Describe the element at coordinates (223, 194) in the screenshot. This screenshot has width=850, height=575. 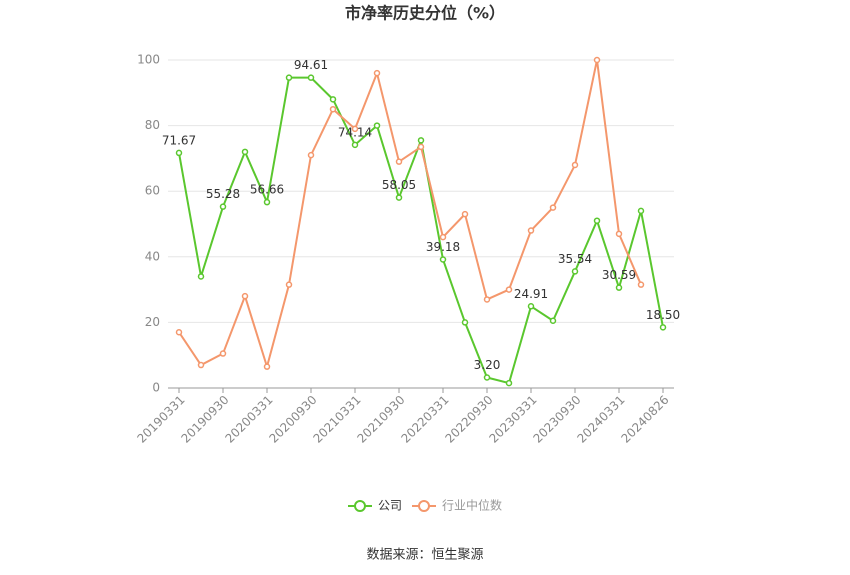
I see `data-label: 55.28` at that location.